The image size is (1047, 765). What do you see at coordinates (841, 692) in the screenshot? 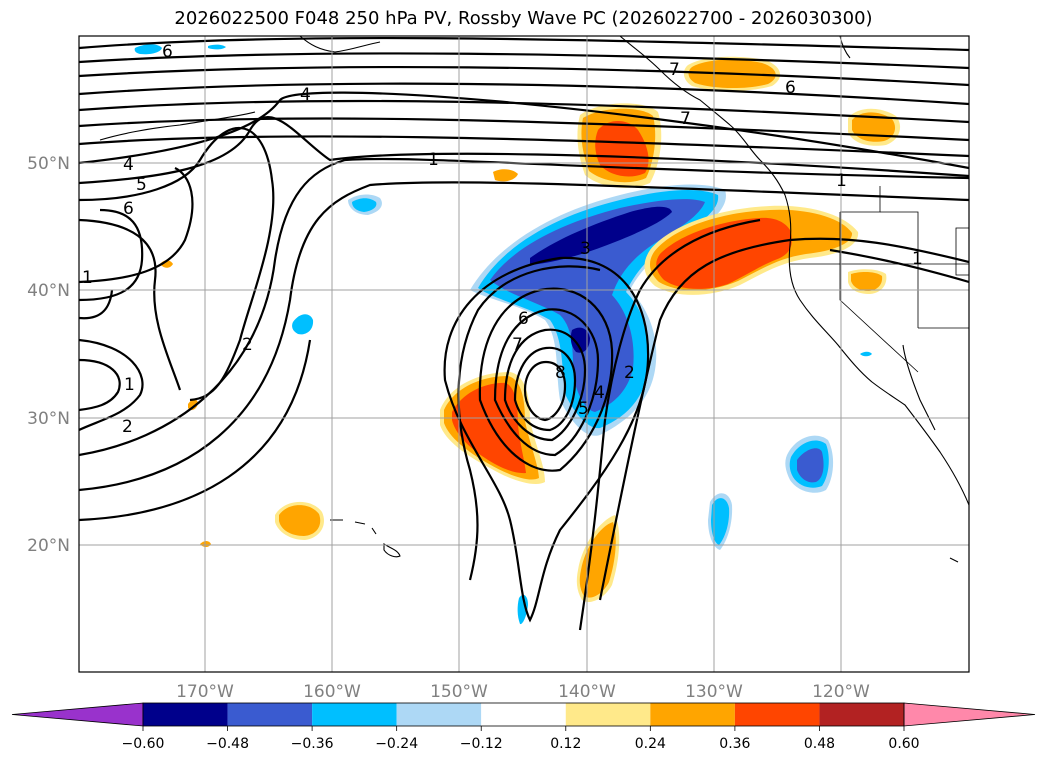
I see `lon-label: 120°W` at bounding box center [841, 692].